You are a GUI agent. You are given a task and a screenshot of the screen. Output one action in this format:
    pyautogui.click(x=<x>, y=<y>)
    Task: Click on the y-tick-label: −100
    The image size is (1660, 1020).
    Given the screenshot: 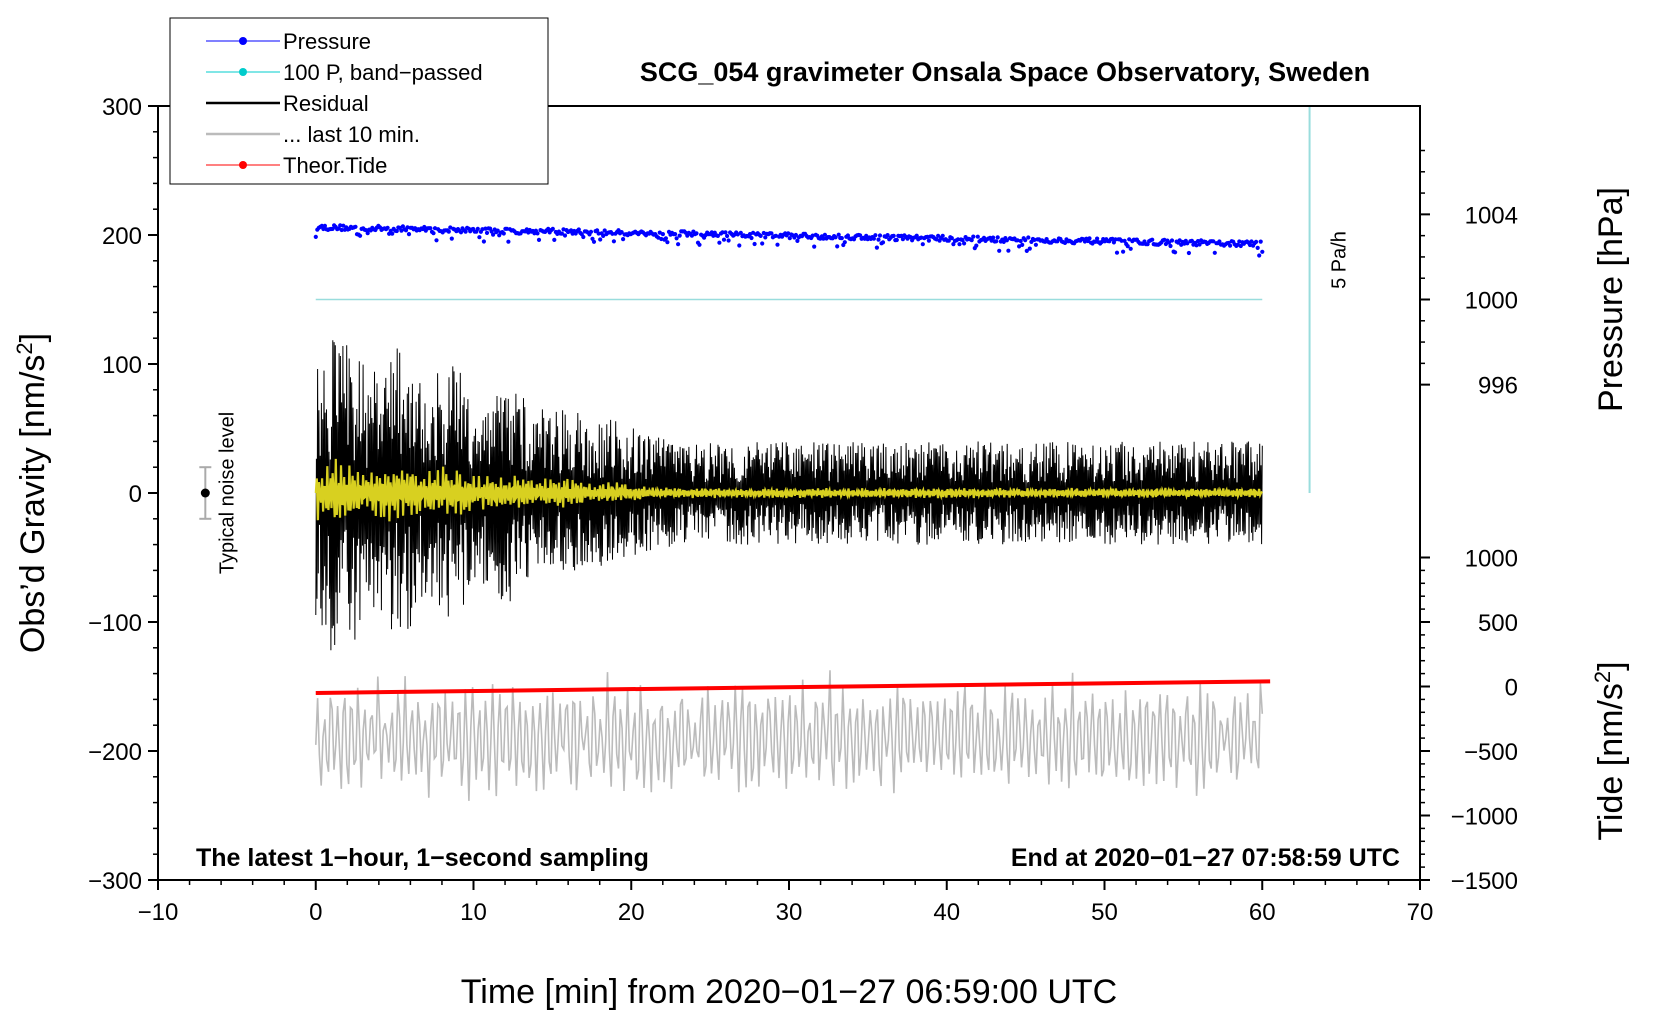 What is the action you would take?
    pyautogui.click(x=115, y=623)
    